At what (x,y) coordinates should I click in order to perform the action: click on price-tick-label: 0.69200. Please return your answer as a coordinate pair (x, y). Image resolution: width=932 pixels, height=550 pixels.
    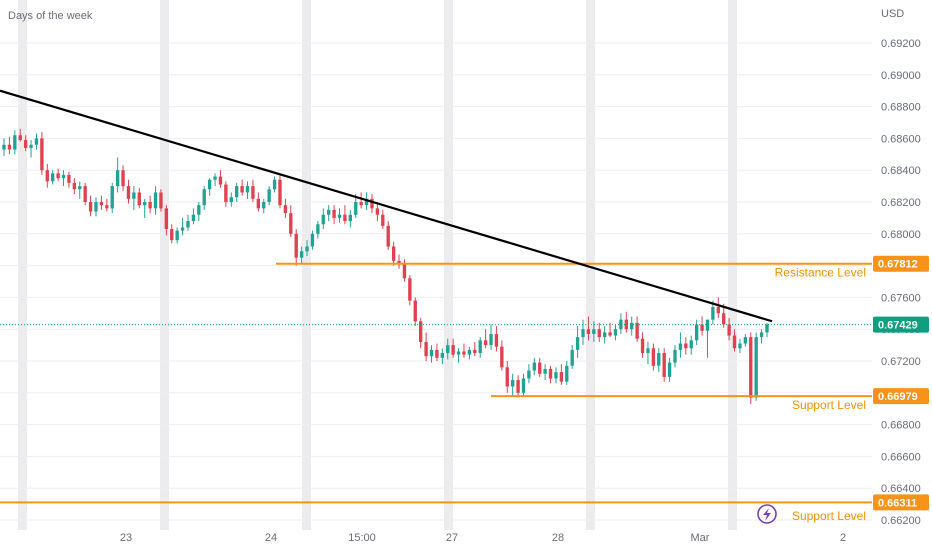
    Looking at the image, I should click on (901, 44).